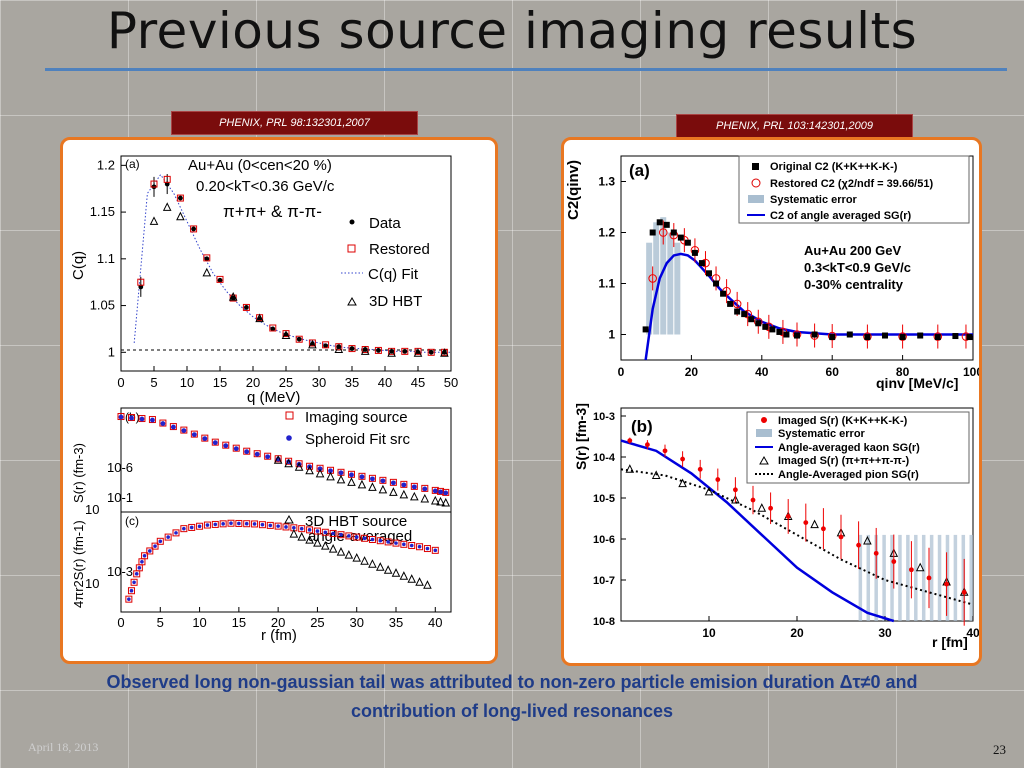  What do you see at coordinates (120, 497) in the screenshot?
I see `left-b-ytick-1: 10-1` at bounding box center [120, 497].